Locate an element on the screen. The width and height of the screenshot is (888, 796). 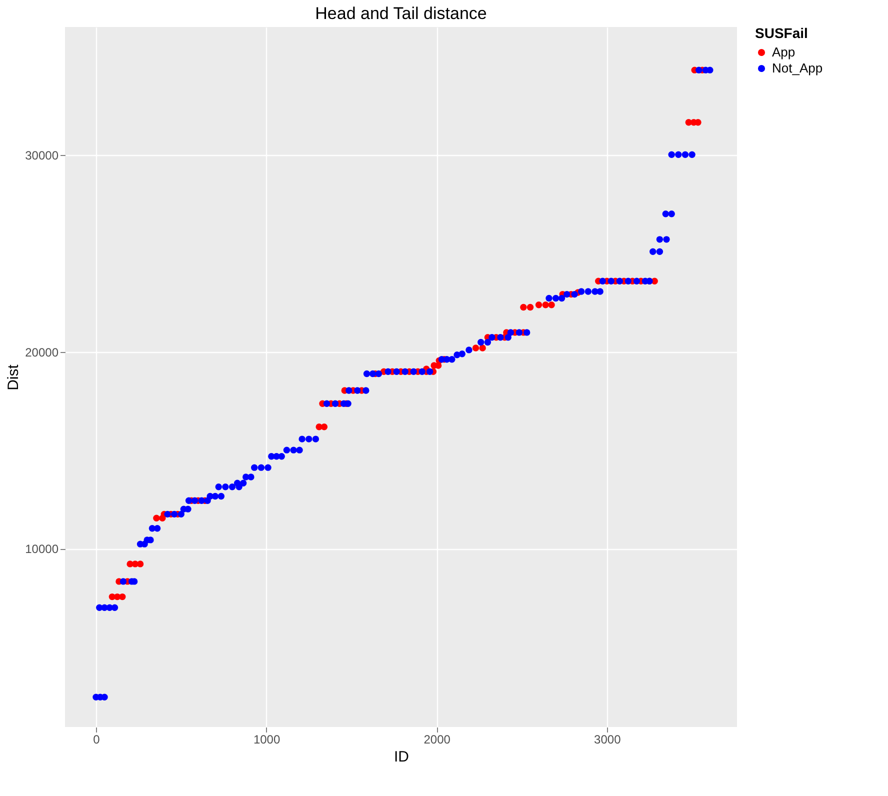
y-tick-label: 10000 is located at coordinates (42, 549).